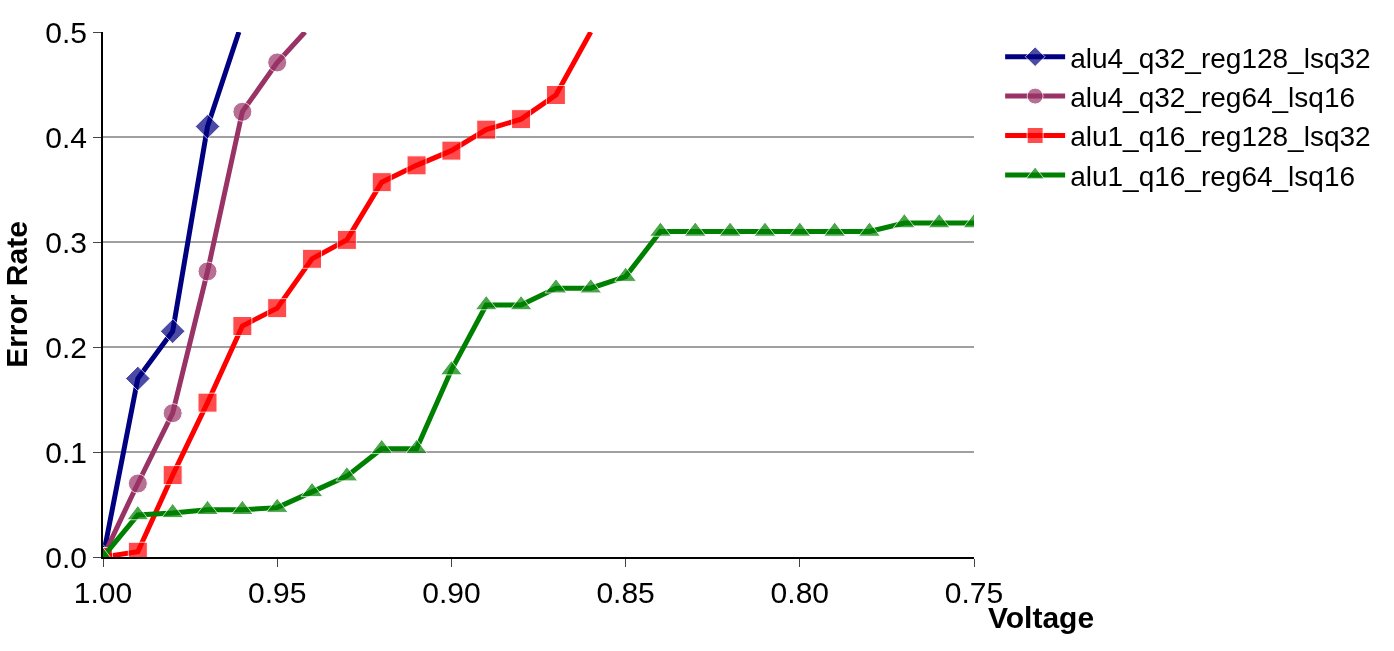  Describe the element at coordinates (1213, 176) in the screenshot. I see `legend-label: alu1_q16_reg64_lsq16` at that location.